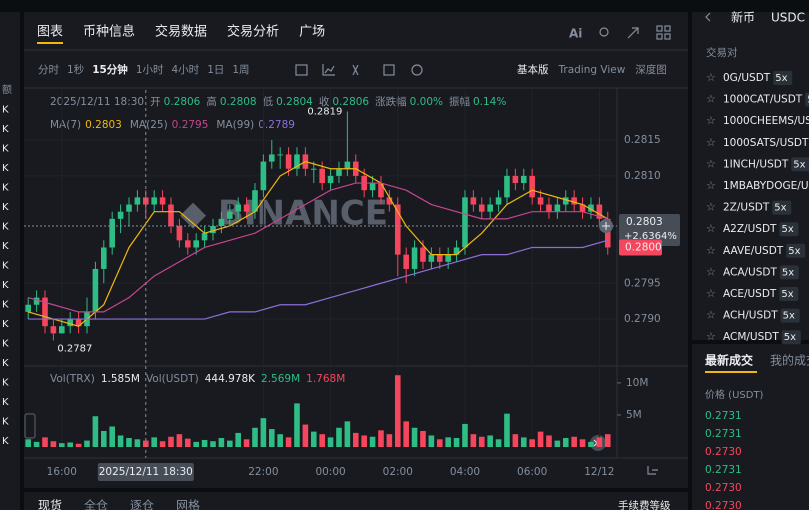 Image resolution: width=809 pixels, height=510 pixels. Describe the element at coordinates (211, 101) in the screenshot. I see `ohlc-label: 高` at that location.